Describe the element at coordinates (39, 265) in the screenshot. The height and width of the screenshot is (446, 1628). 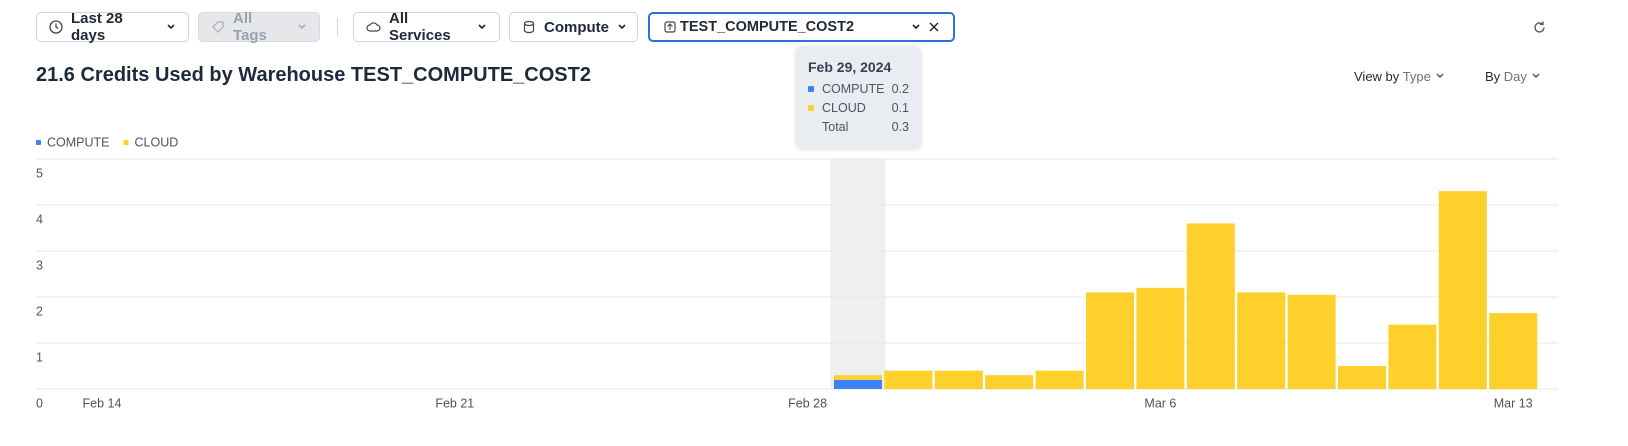
I see `y-tick-label: 3` at that location.